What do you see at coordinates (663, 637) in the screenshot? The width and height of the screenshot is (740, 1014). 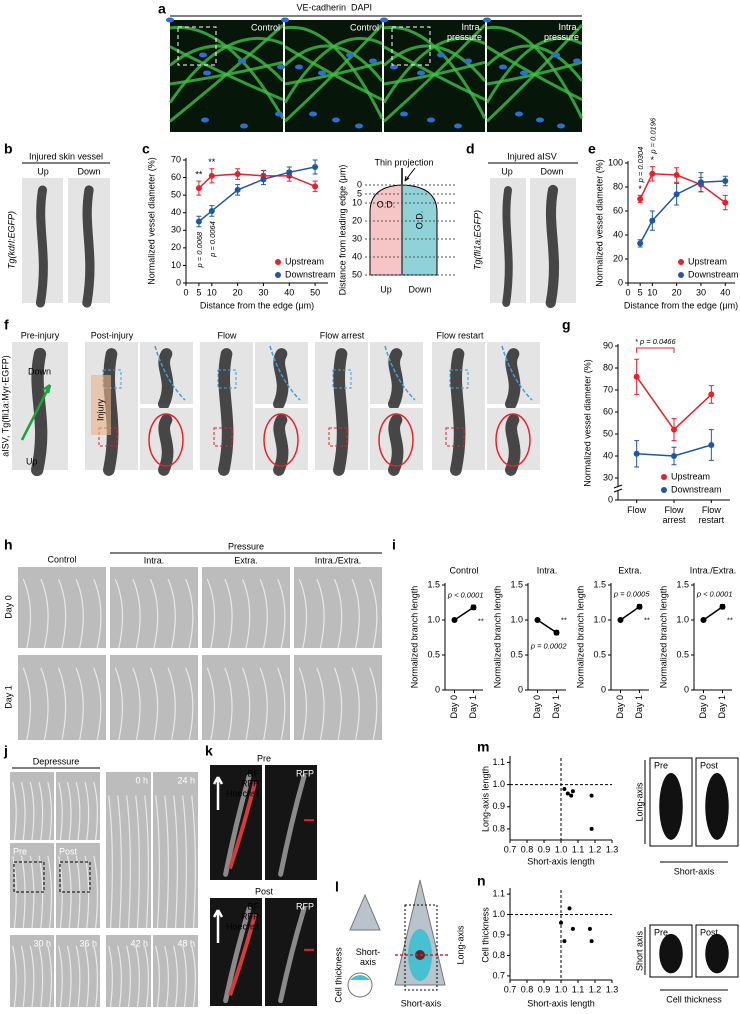 I see `y-axis-label: Normalized branch length` at bounding box center [663, 637].